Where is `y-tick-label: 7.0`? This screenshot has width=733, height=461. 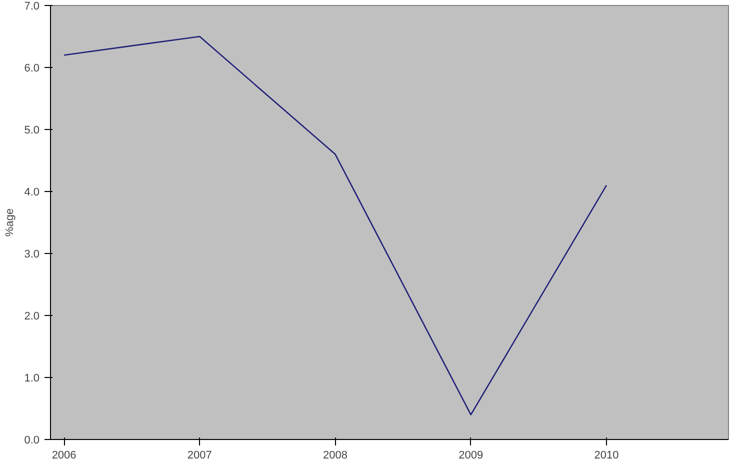 y-tick-label: 7.0 is located at coordinates (32, 6).